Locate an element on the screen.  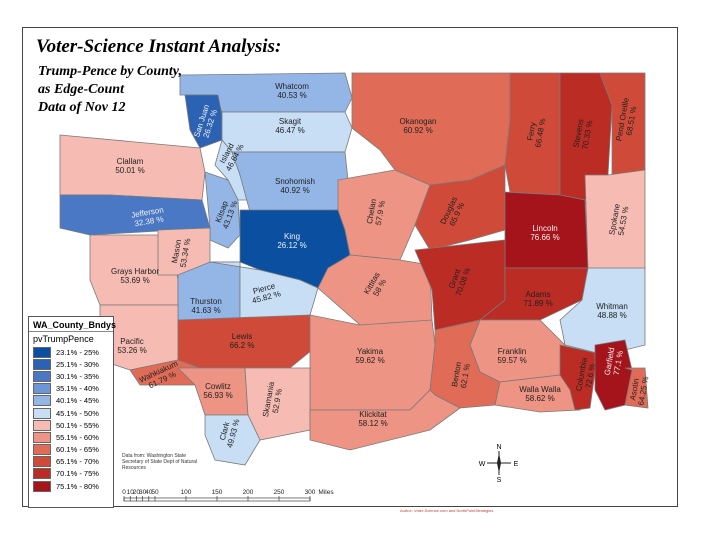
county-pct-label: 50.01 % is located at coordinates (129, 170).